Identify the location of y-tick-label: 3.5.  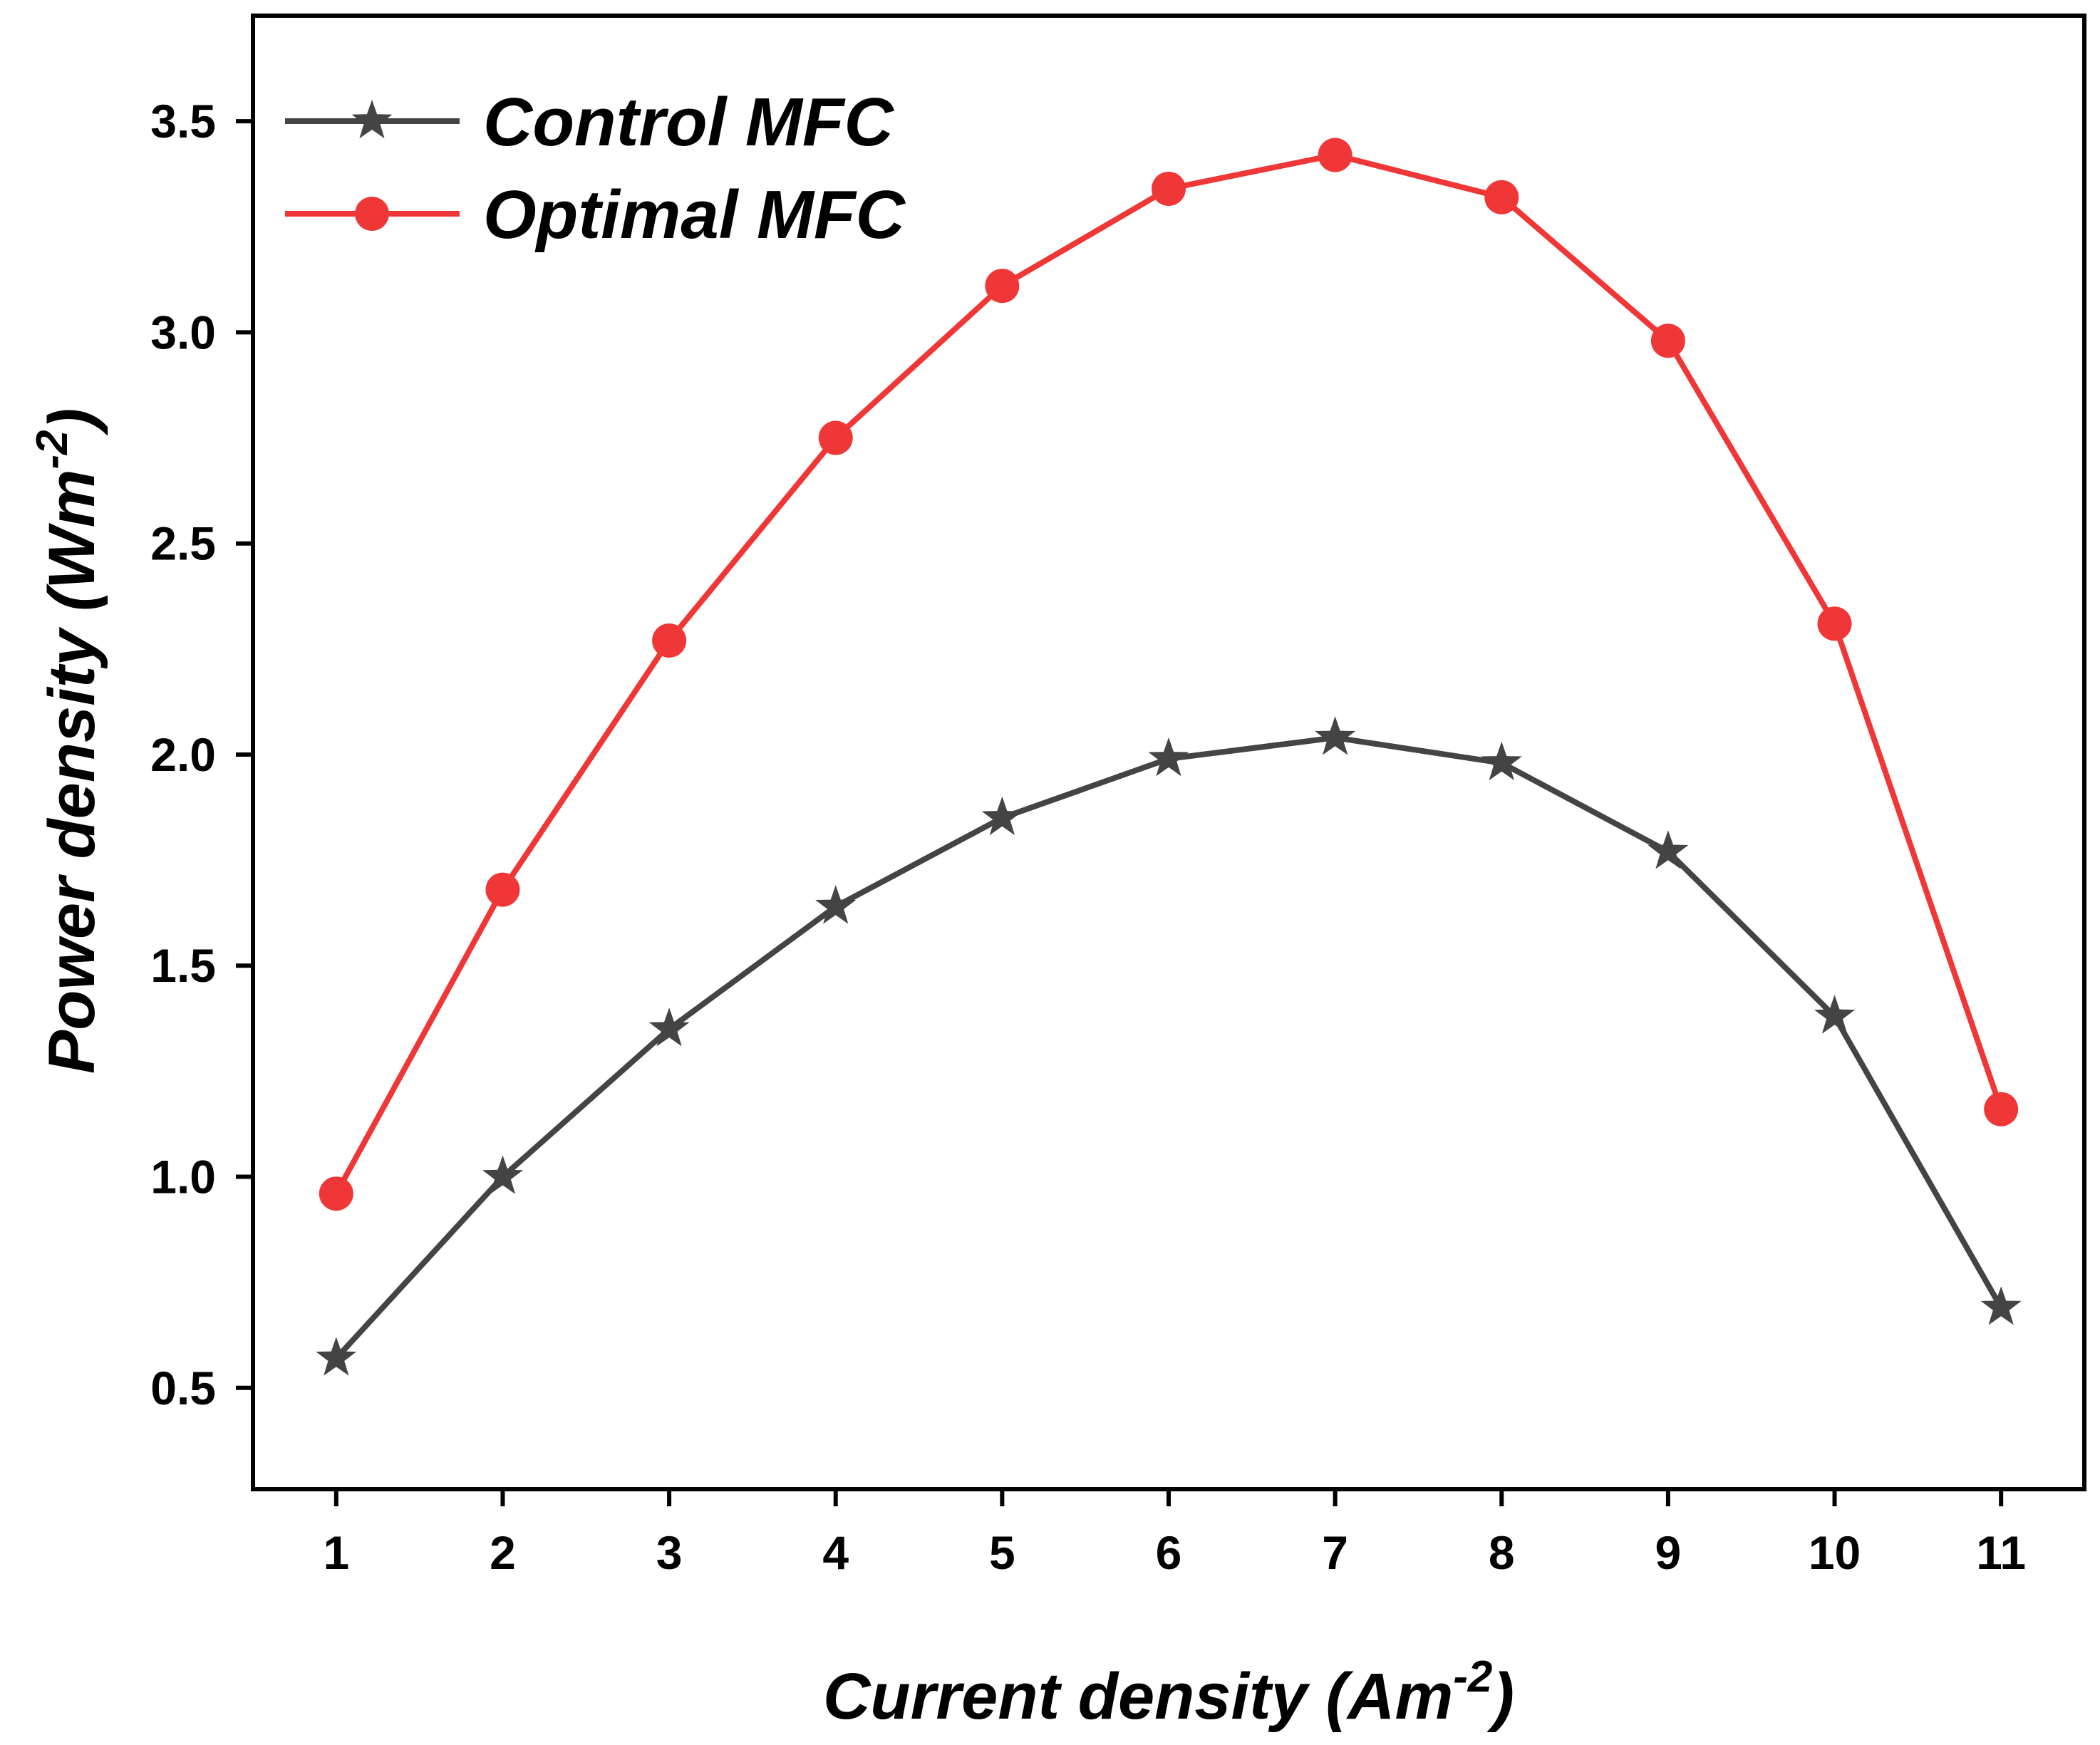
(183, 121).